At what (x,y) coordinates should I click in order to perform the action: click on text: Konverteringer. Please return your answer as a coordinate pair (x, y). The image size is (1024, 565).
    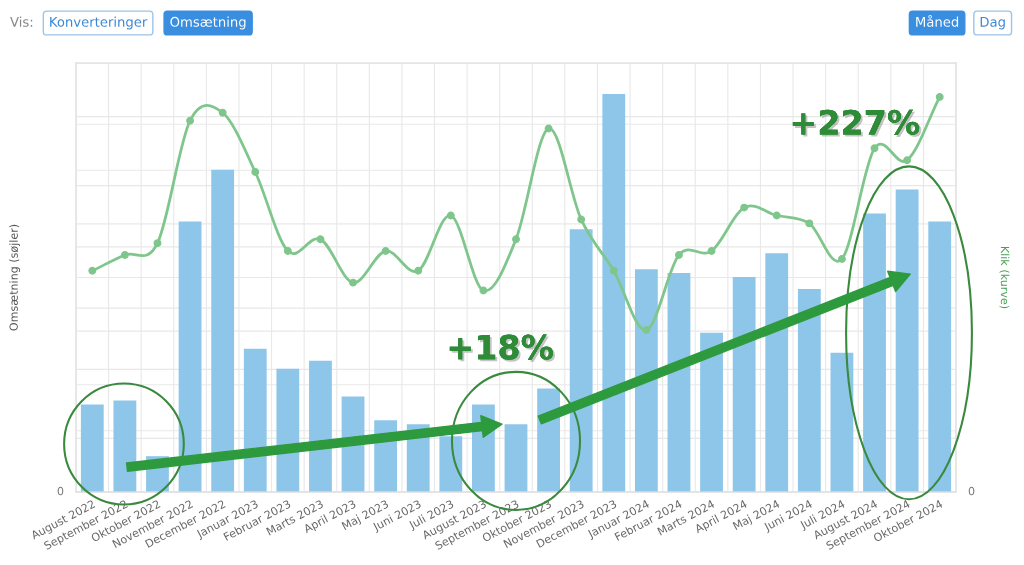
    Looking at the image, I should click on (99, 23).